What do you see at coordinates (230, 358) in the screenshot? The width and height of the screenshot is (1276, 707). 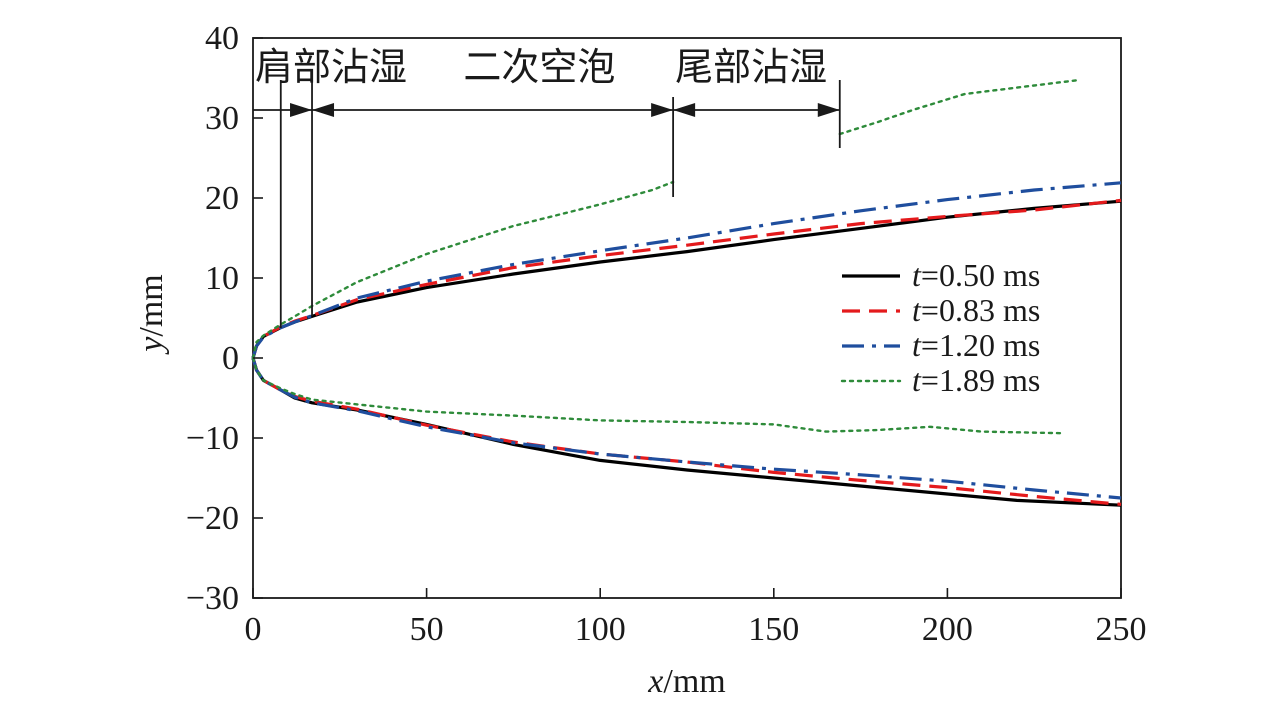 I see `y-tick-label: 0` at bounding box center [230, 358].